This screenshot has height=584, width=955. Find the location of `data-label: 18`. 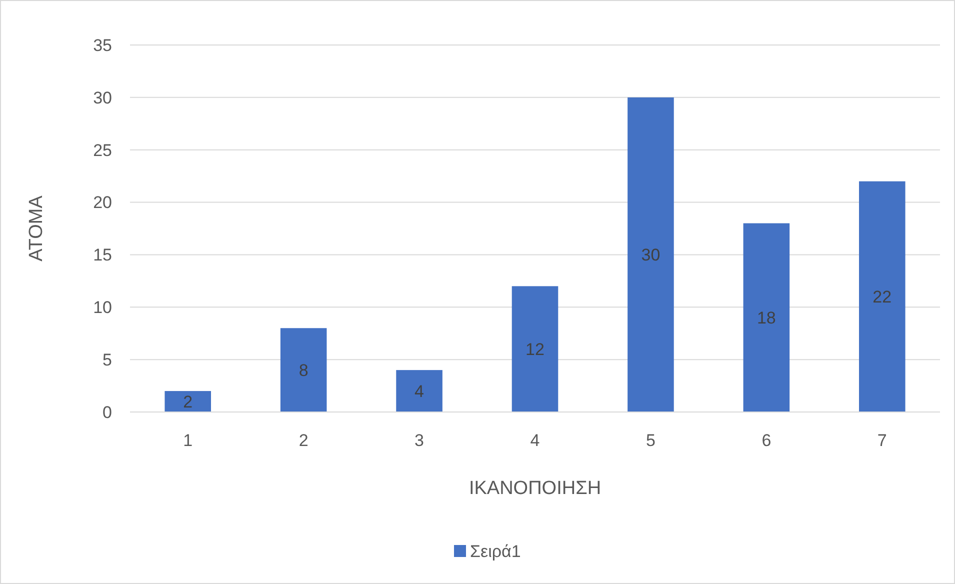

data-label: 18 is located at coordinates (766, 318).